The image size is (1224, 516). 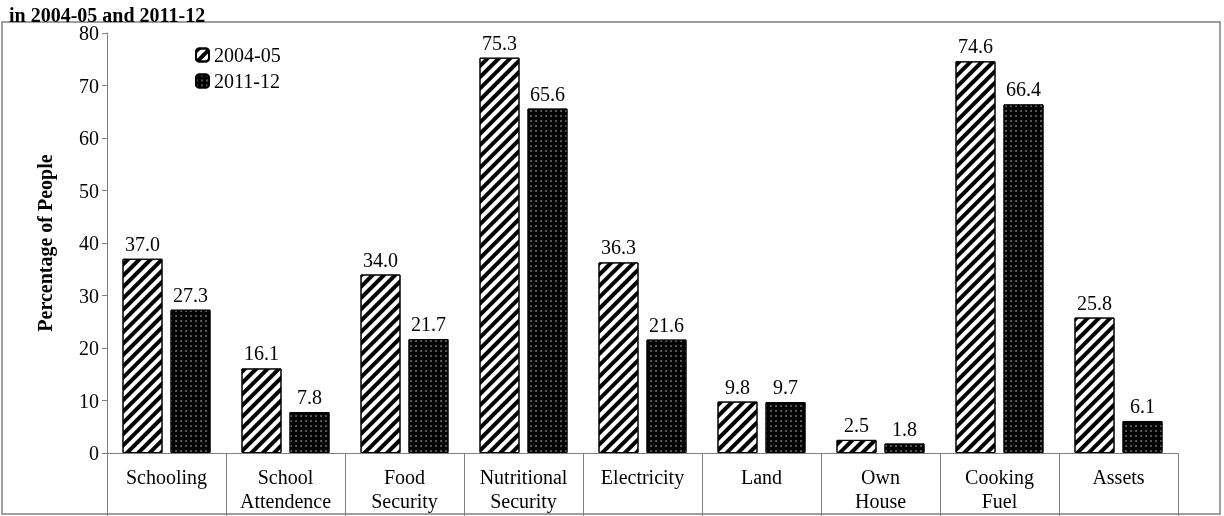 I want to click on data-label: 37.0, so click(x=142, y=243).